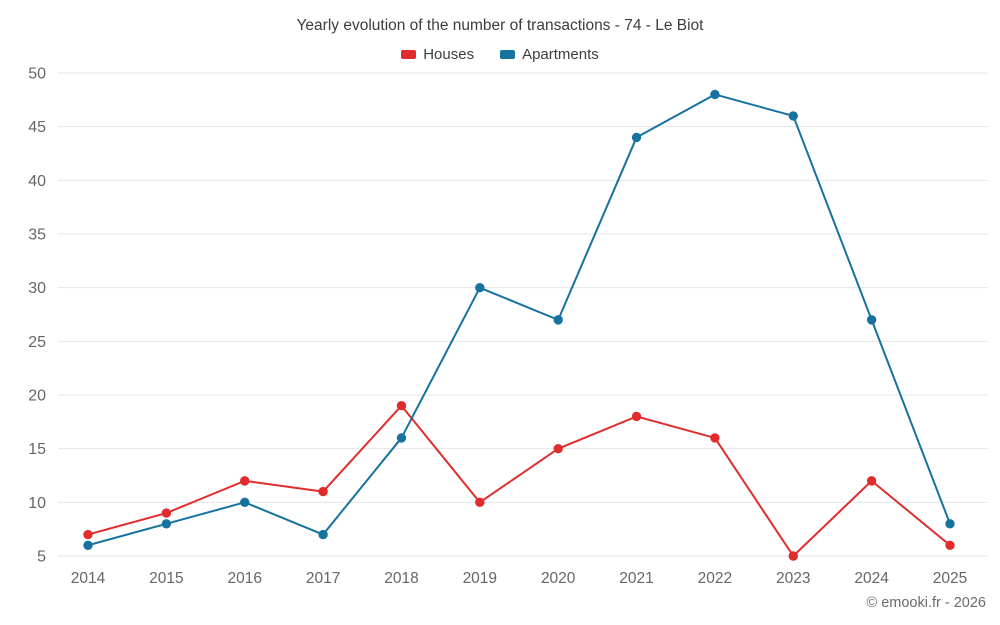 The image size is (1000, 625). What do you see at coordinates (323, 578) in the screenshot?
I see `x-tick-label: 2017` at bounding box center [323, 578].